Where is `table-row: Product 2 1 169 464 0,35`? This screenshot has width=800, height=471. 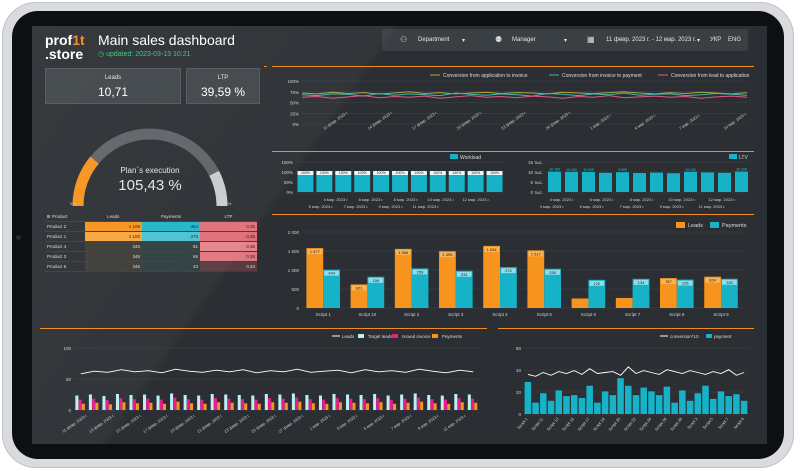
table-row: Product 2 1 169 464 0,35 is located at coordinates (151, 226).